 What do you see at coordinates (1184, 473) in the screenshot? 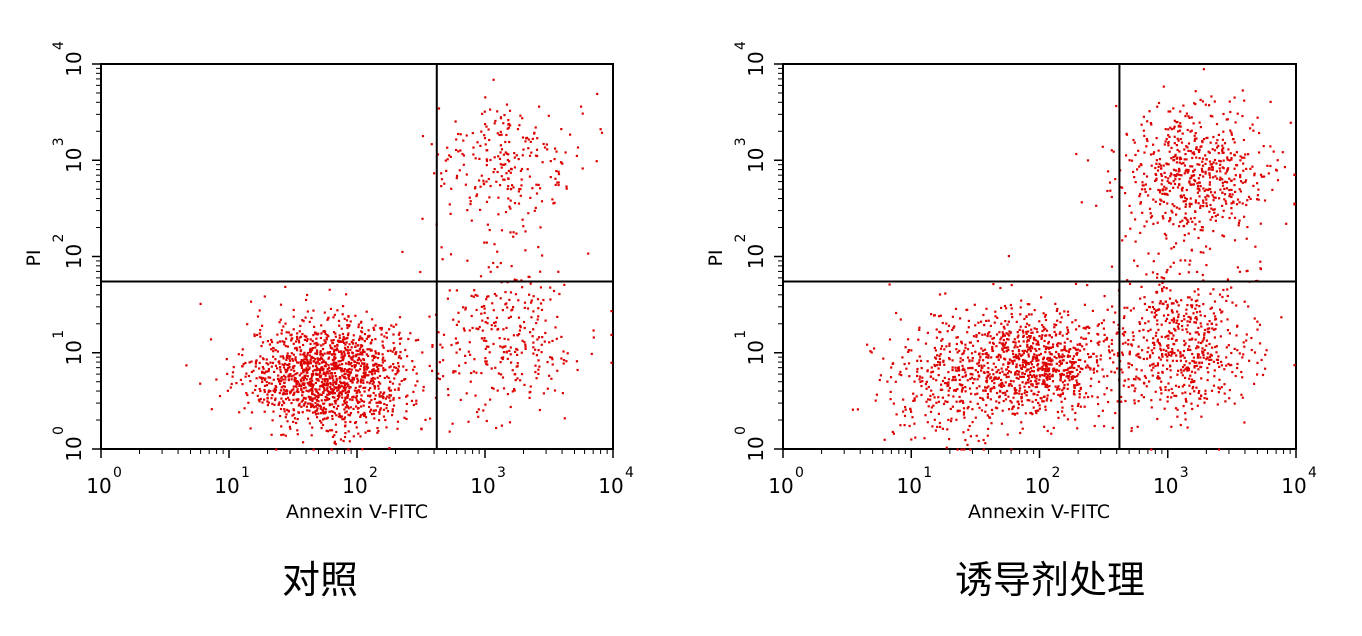
I see `x-tick-exponent: 3` at bounding box center [1184, 473].